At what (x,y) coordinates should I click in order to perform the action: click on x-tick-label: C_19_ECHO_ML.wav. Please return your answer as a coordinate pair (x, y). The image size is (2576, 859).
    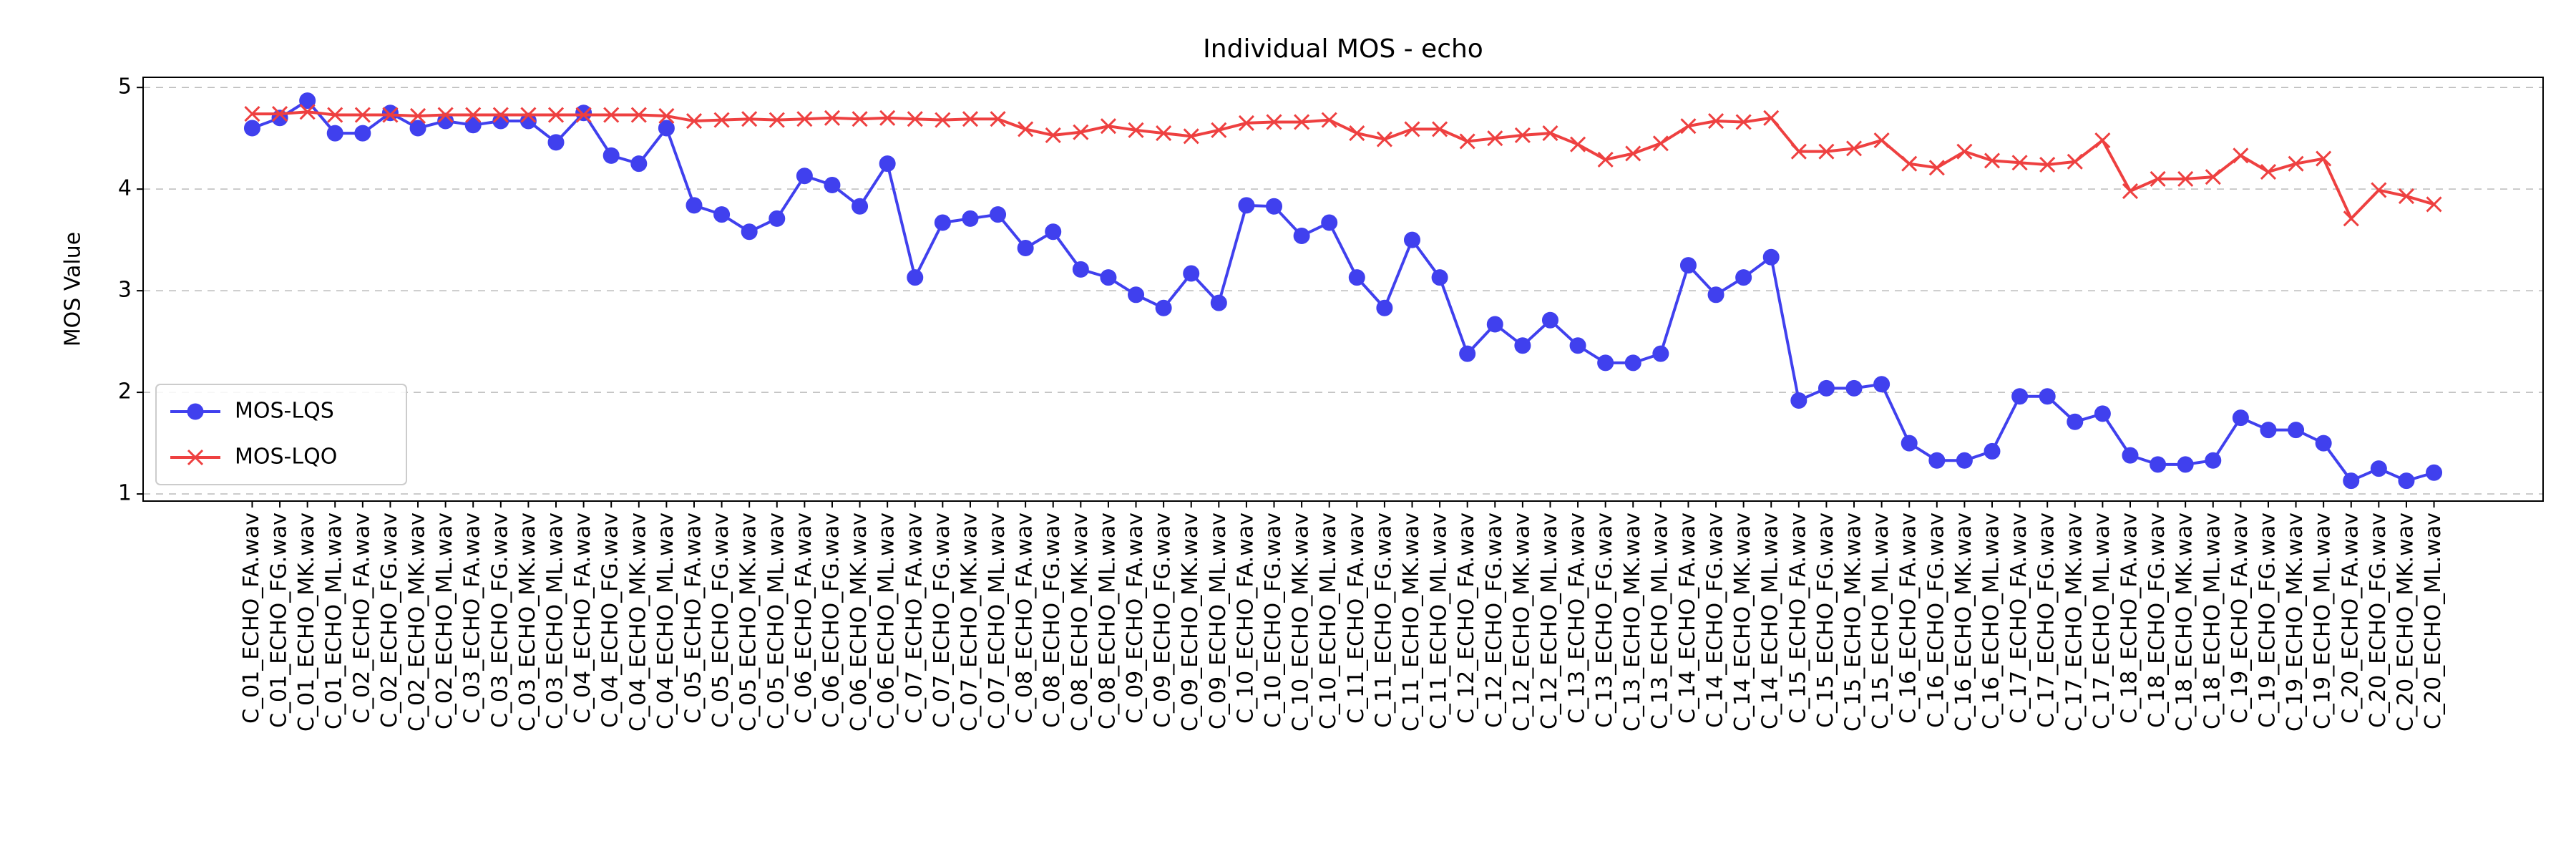
    Looking at the image, I should click on (2323, 621).